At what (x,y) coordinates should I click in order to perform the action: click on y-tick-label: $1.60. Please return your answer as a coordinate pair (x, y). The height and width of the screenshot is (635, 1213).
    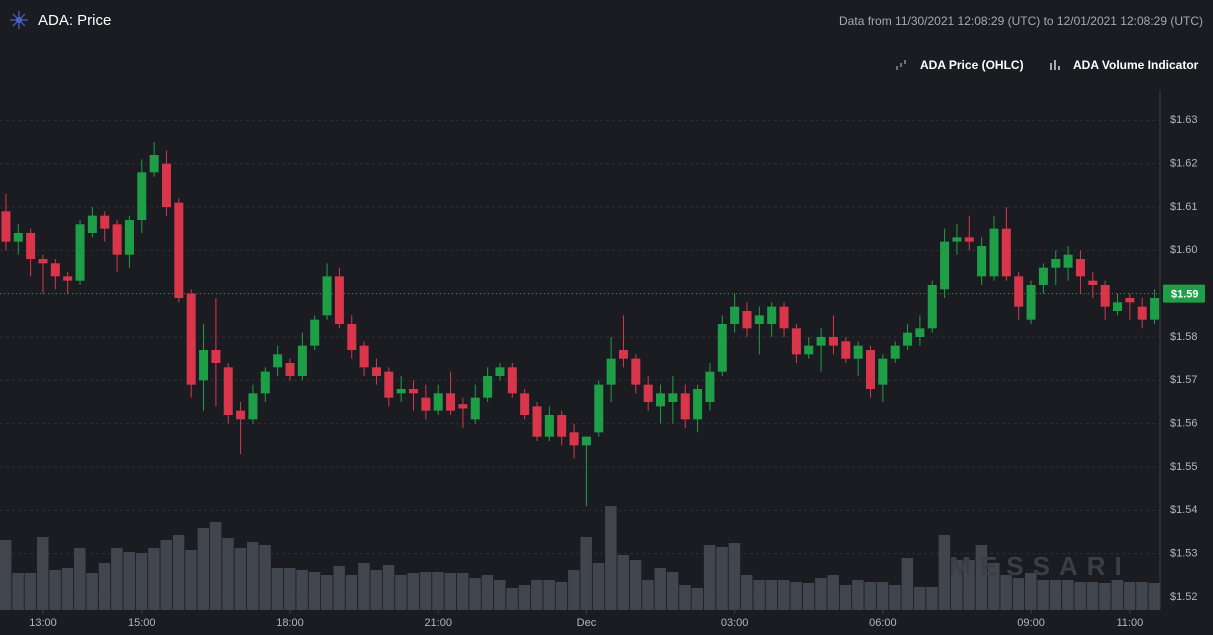
    Looking at the image, I should click on (1184, 250).